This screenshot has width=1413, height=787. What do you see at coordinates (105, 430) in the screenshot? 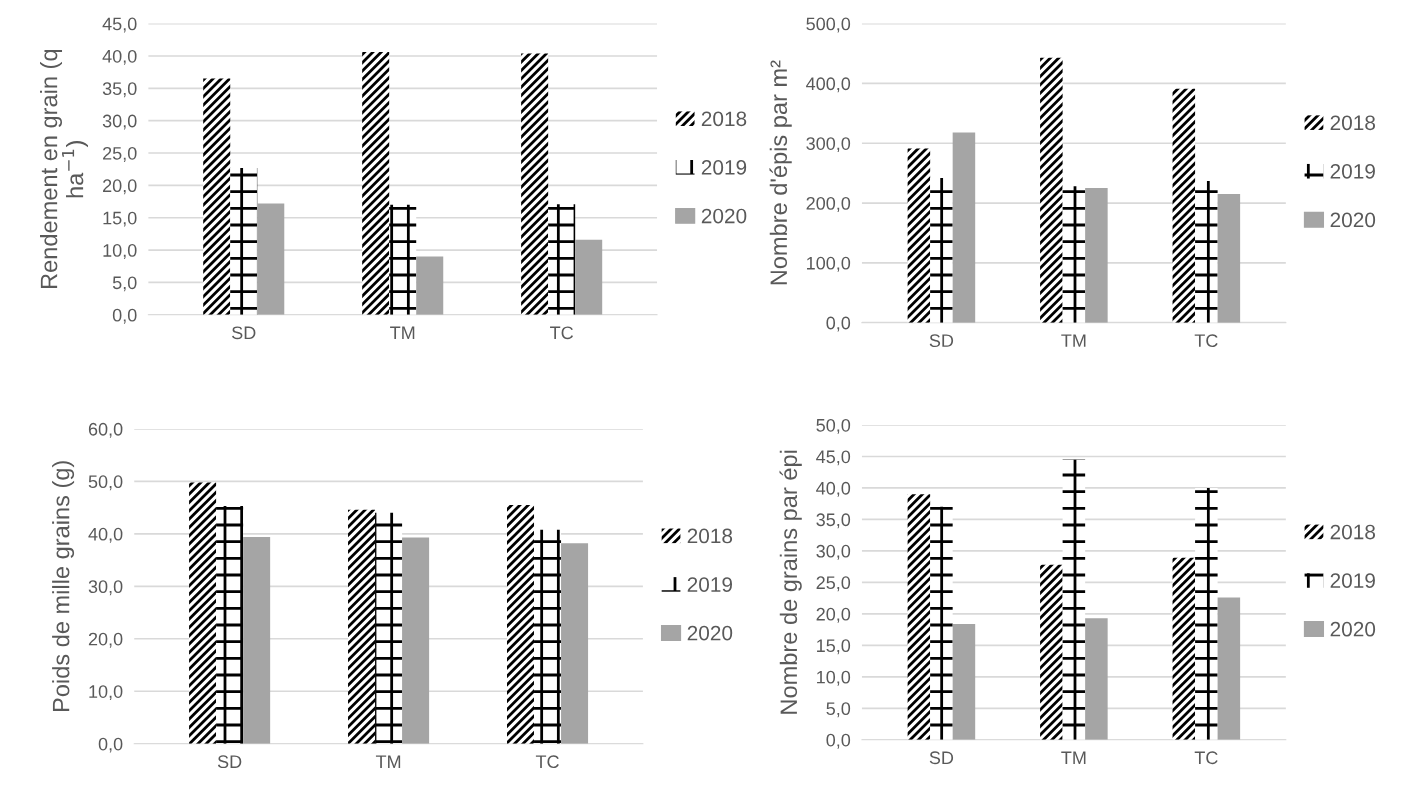
I see `y-tick-label: 60,0` at bounding box center [105, 430].